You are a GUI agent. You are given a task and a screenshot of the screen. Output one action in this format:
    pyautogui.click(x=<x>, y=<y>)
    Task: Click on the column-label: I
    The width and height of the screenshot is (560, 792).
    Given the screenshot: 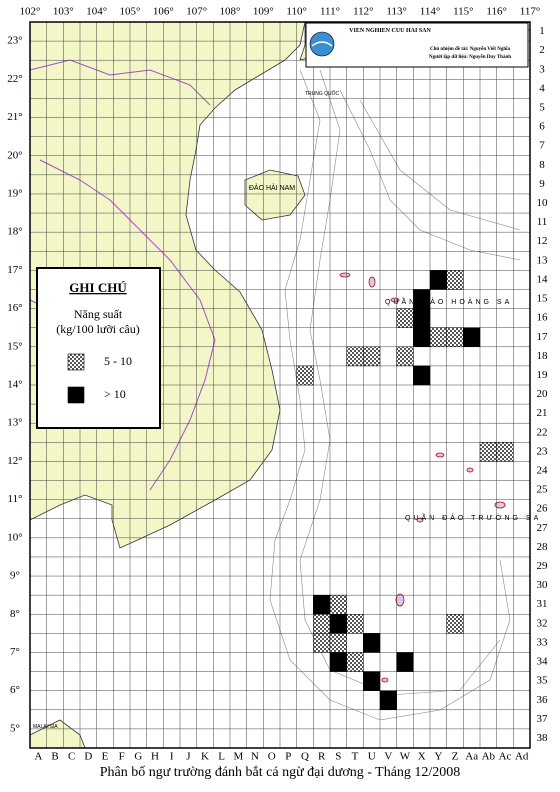 What is the action you would take?
    pyautogui.click(x=172, y=757)
    